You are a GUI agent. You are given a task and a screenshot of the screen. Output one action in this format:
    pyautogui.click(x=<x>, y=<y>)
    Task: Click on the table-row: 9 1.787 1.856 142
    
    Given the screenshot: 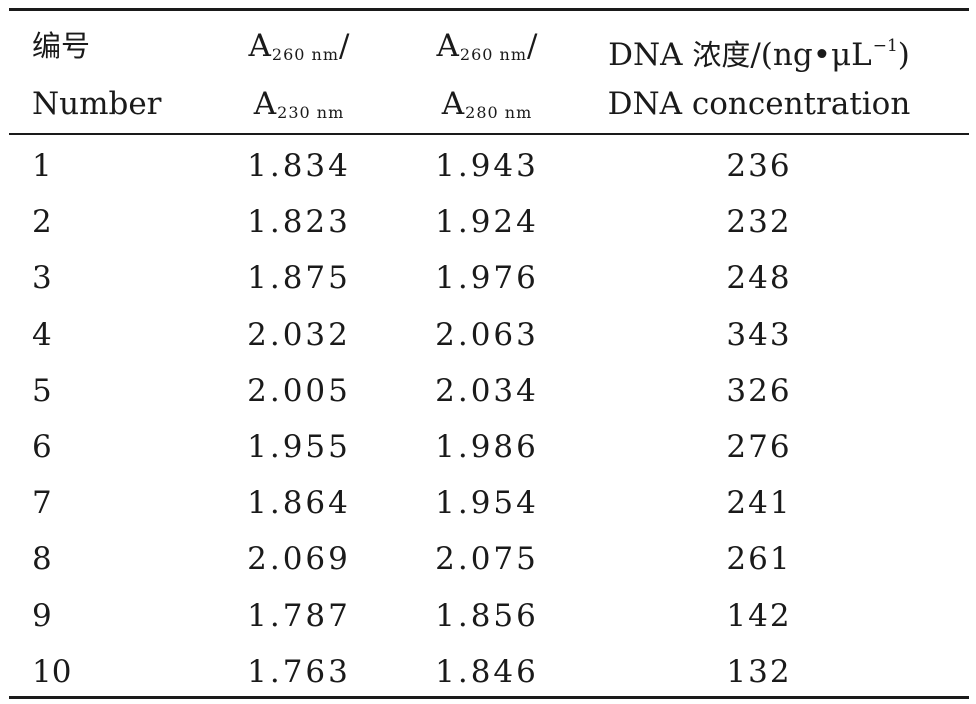 What is the action you would take?
    pyautogui.click(x=489, y=616)
    